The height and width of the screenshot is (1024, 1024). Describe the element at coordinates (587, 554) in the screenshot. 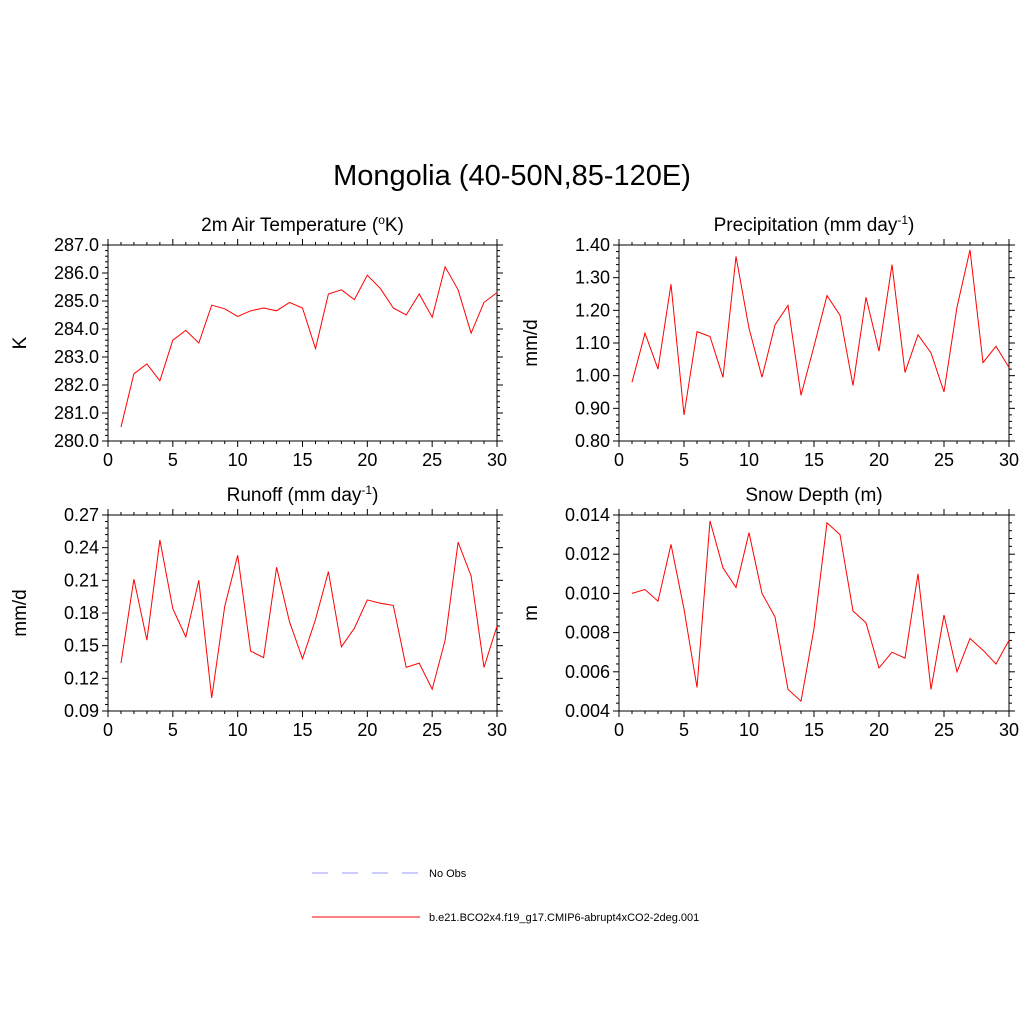

I see `snow-depth-ytick-label: 0.012` at that location.